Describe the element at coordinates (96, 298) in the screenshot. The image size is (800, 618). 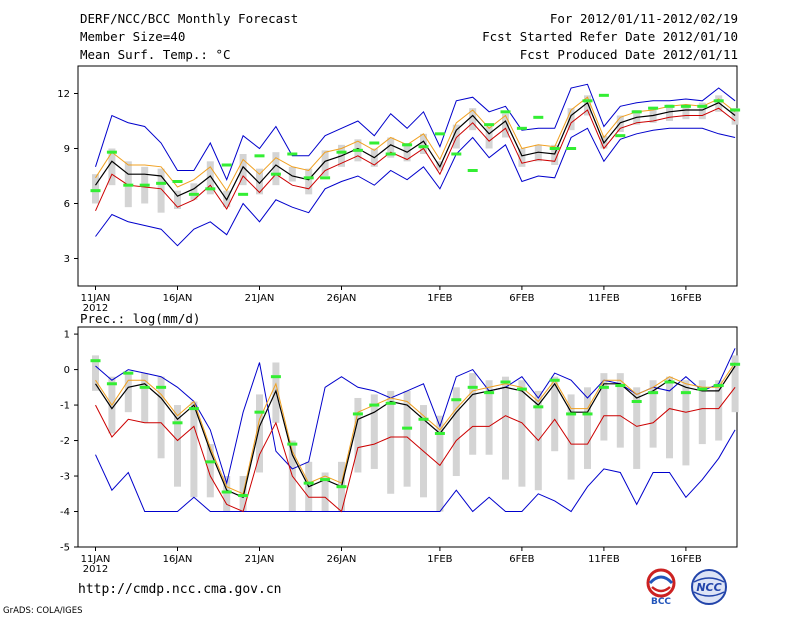
I see `x-tick-label: 11JAN` at that location.